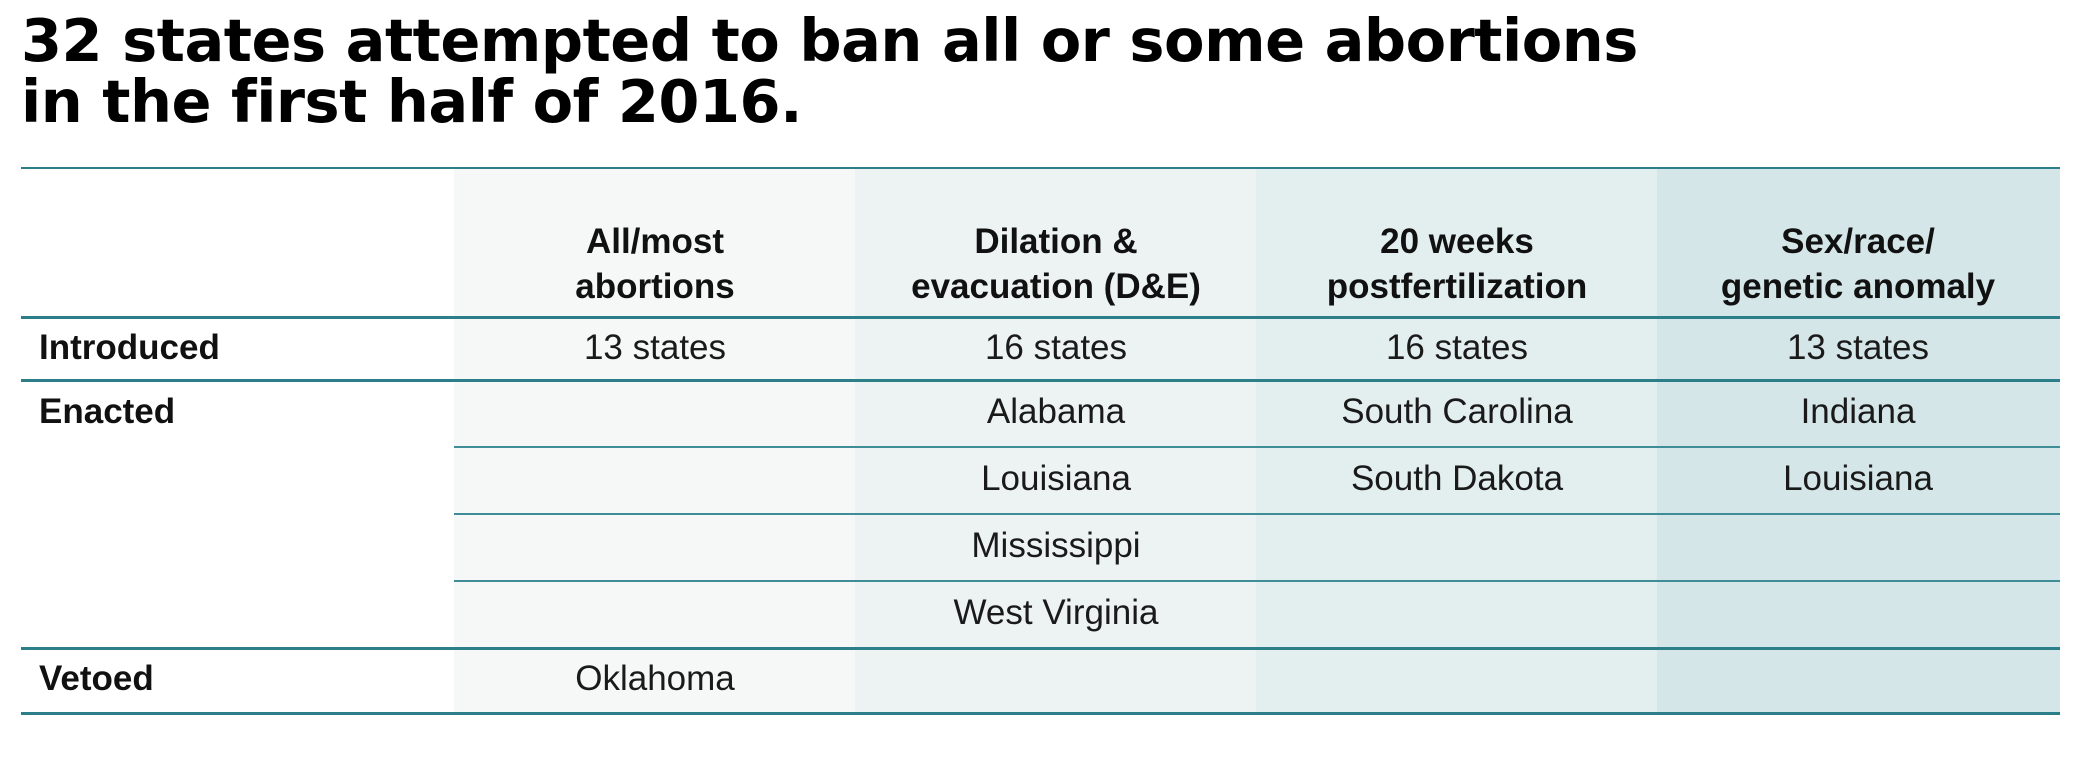 This screenshot has width=2083, height=758. I want to click on column-header-20-weeks: 20 weeks postfertilization, so click(1457, 269).